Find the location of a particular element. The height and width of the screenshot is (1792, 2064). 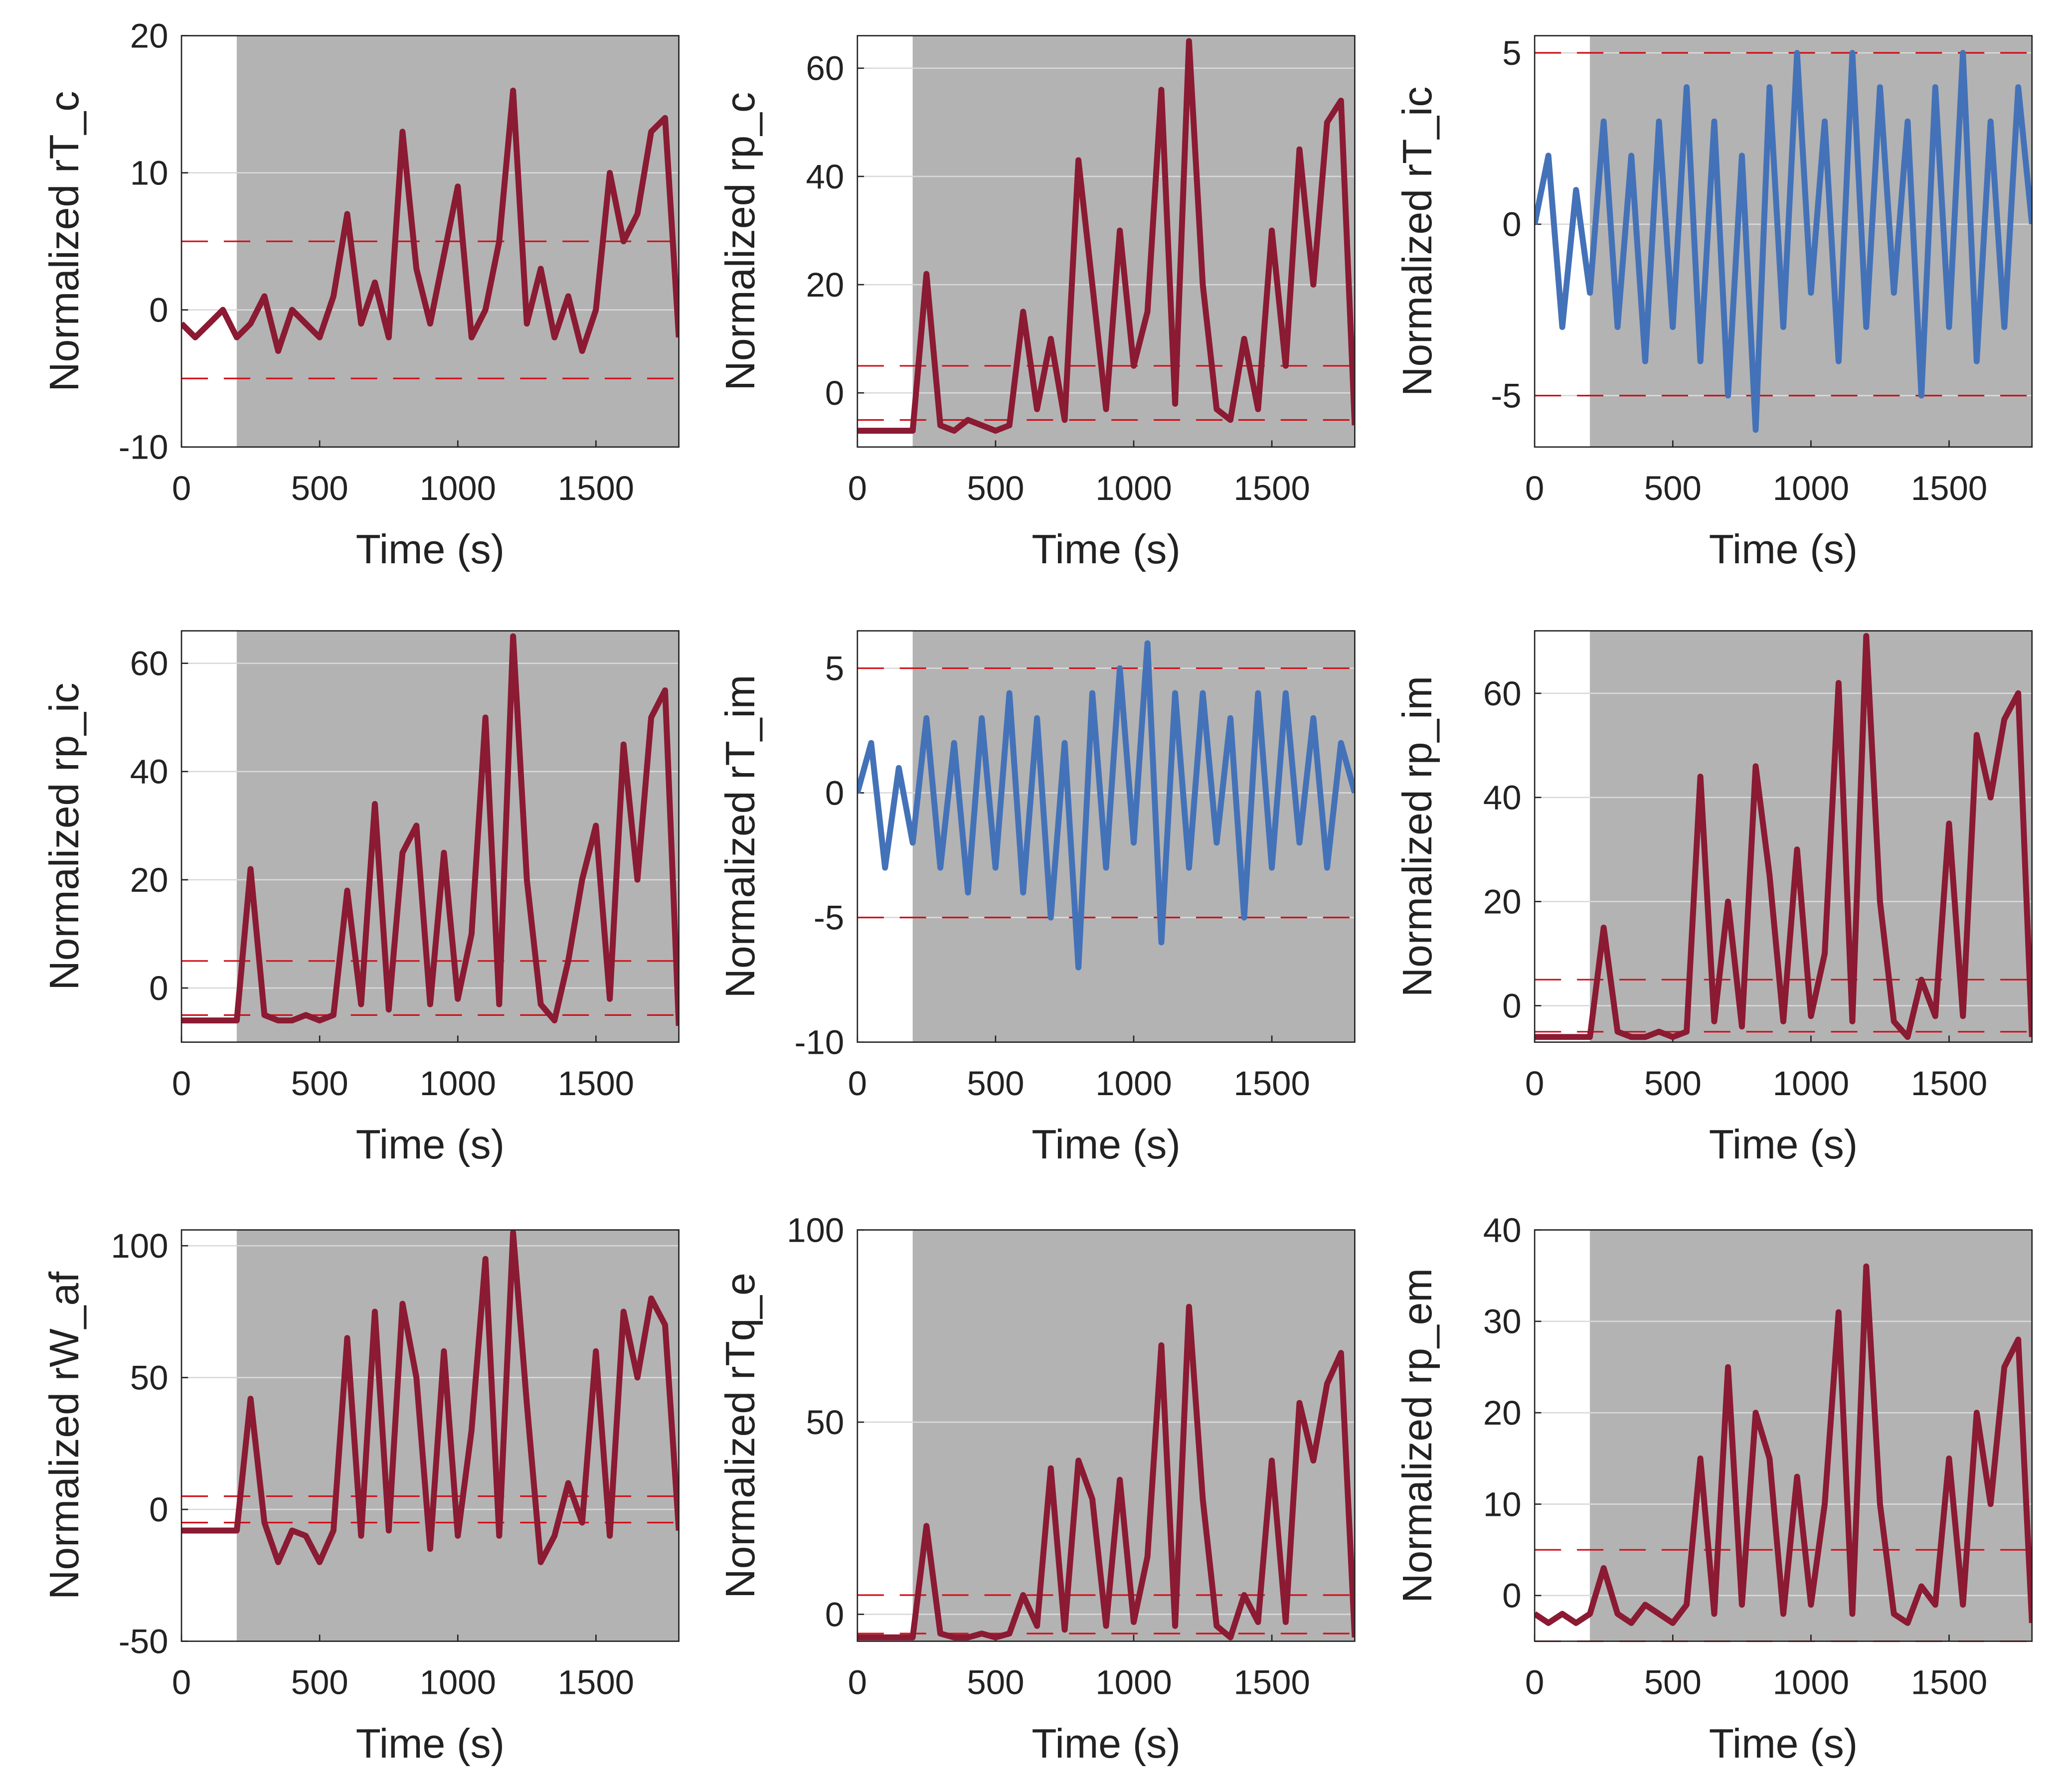

y-axis-label: Normalized rTq_e is located at coordinates (740, 1436).